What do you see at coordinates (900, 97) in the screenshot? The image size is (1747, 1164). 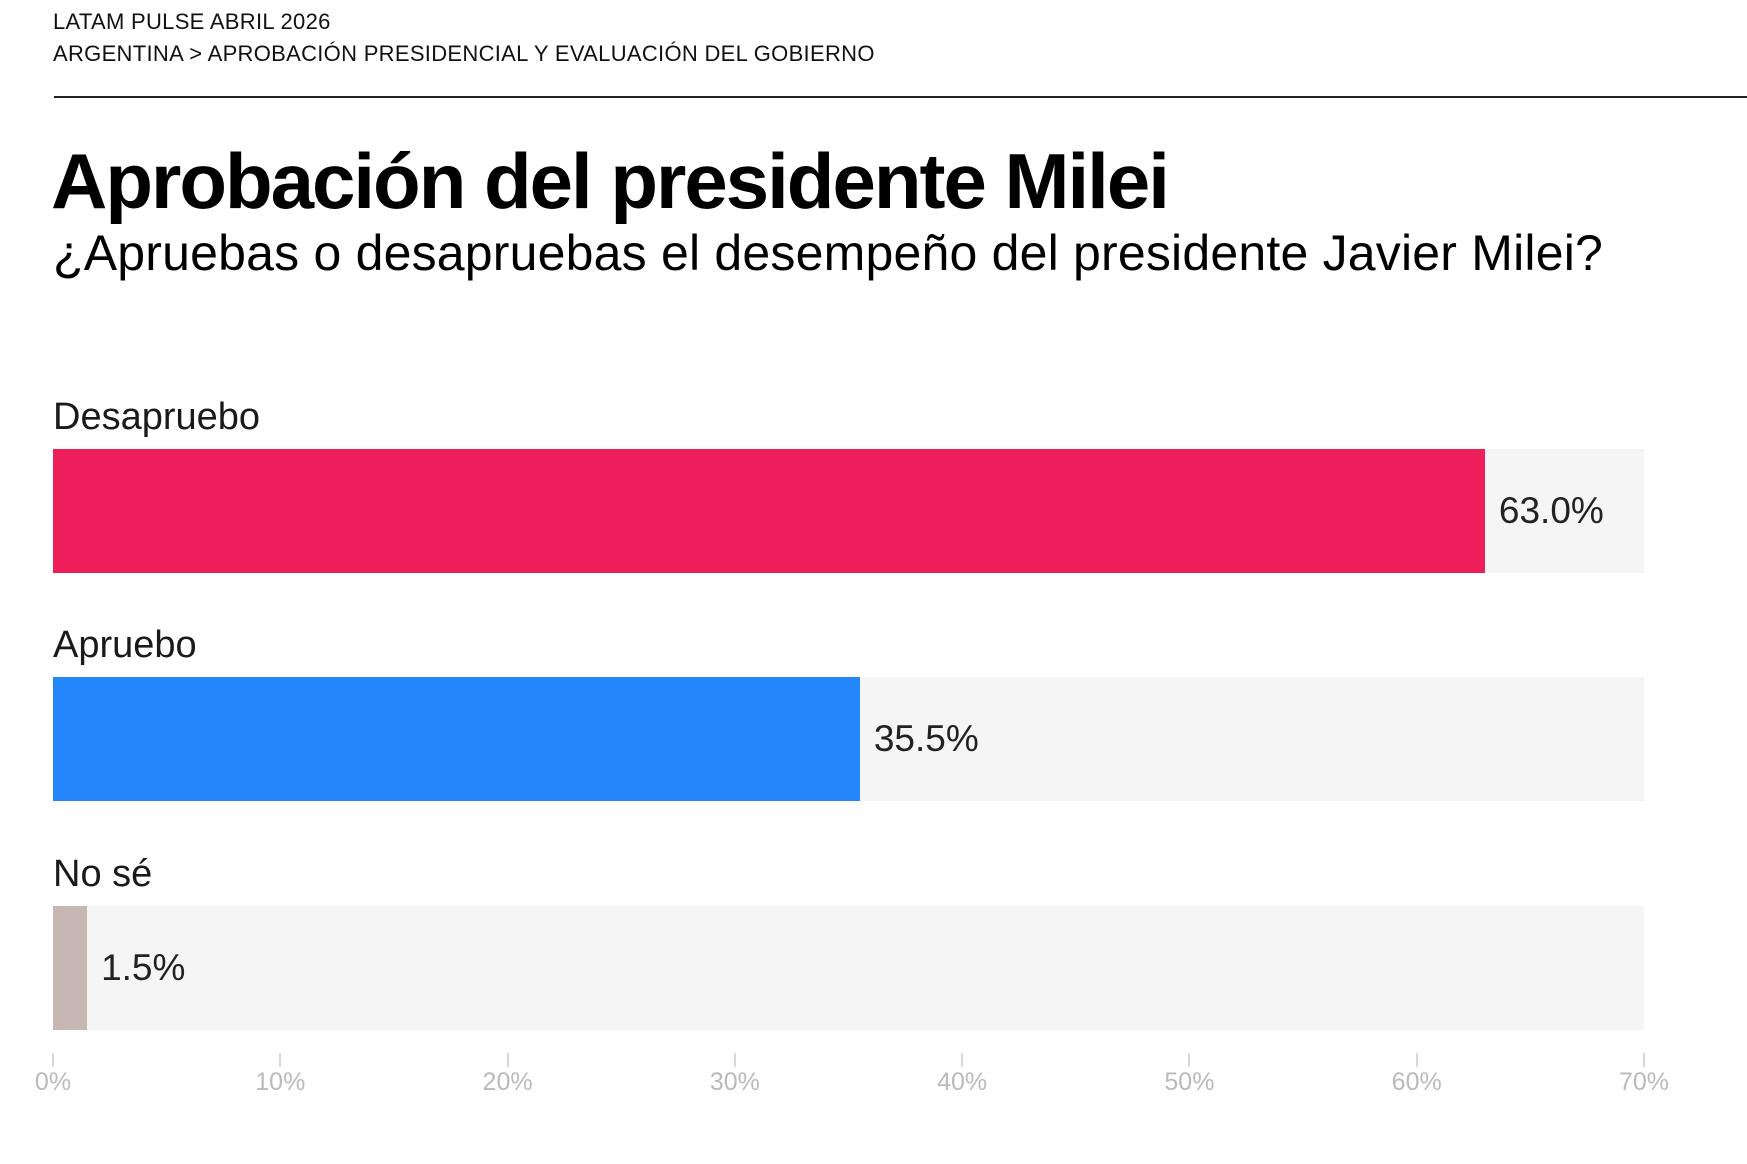 I see `header-divider` at bounding box center [900, 97].